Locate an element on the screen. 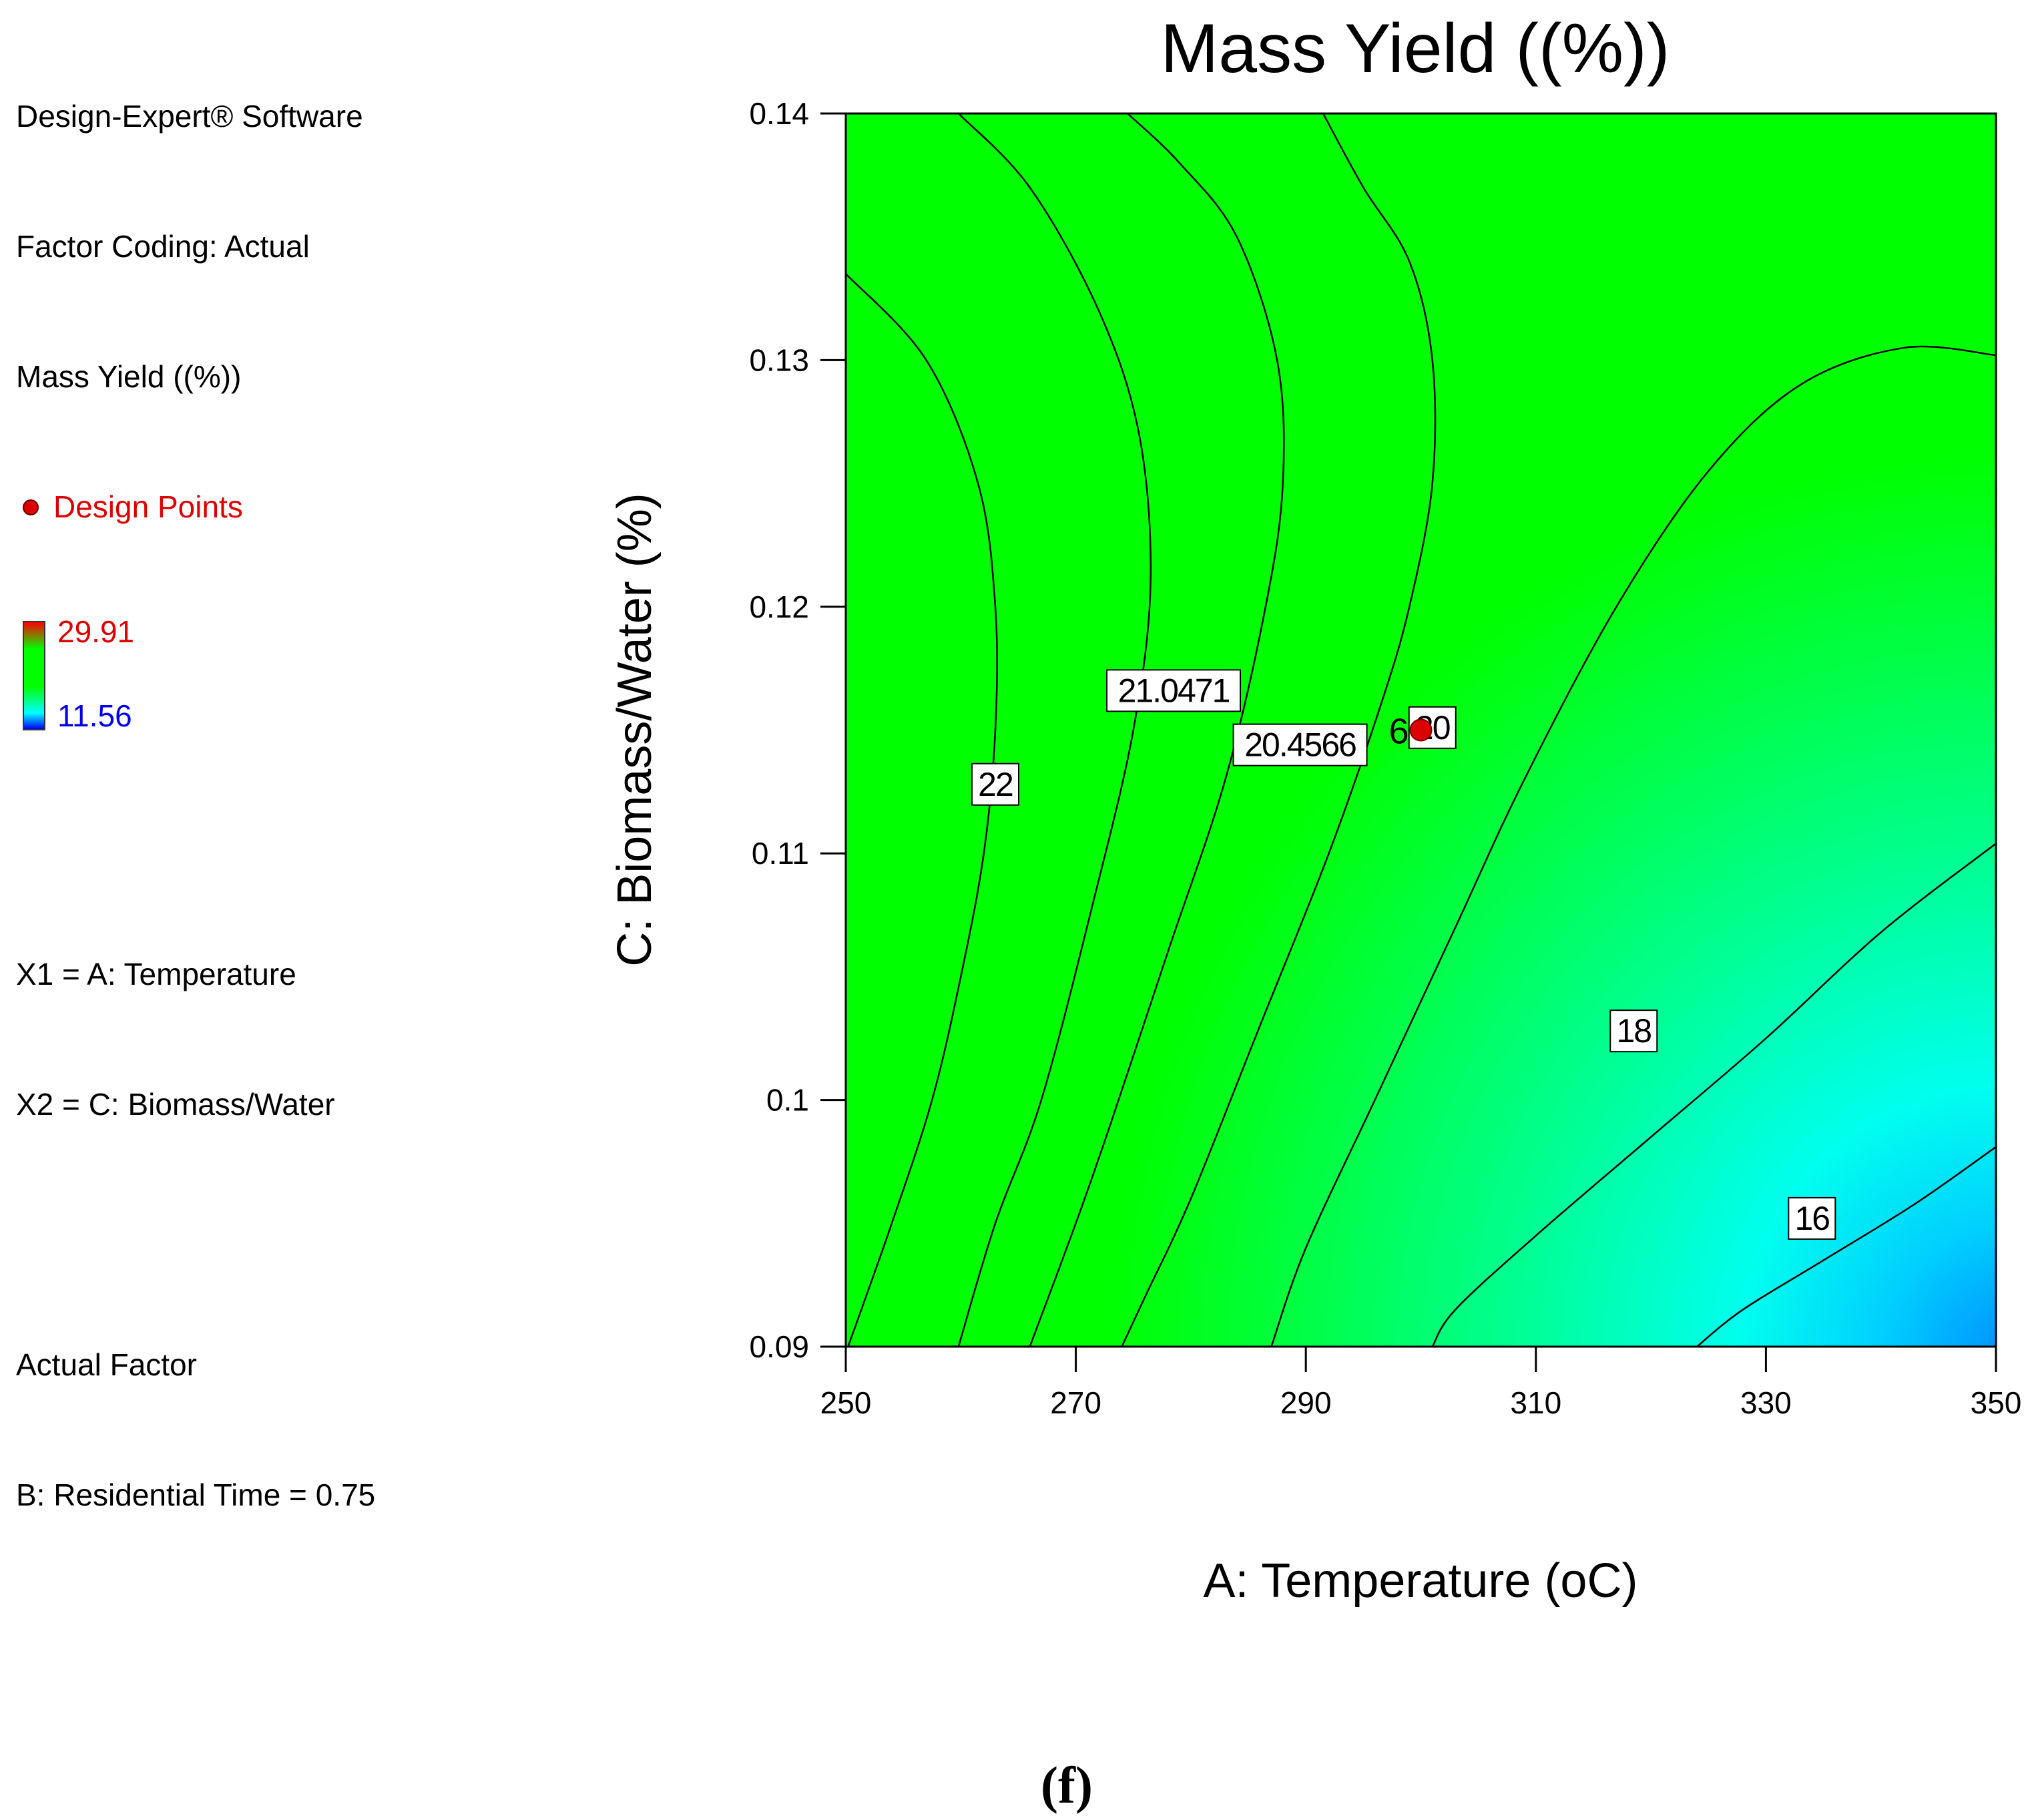  design-point-count: 6 is located at coordinates (1398, 732).